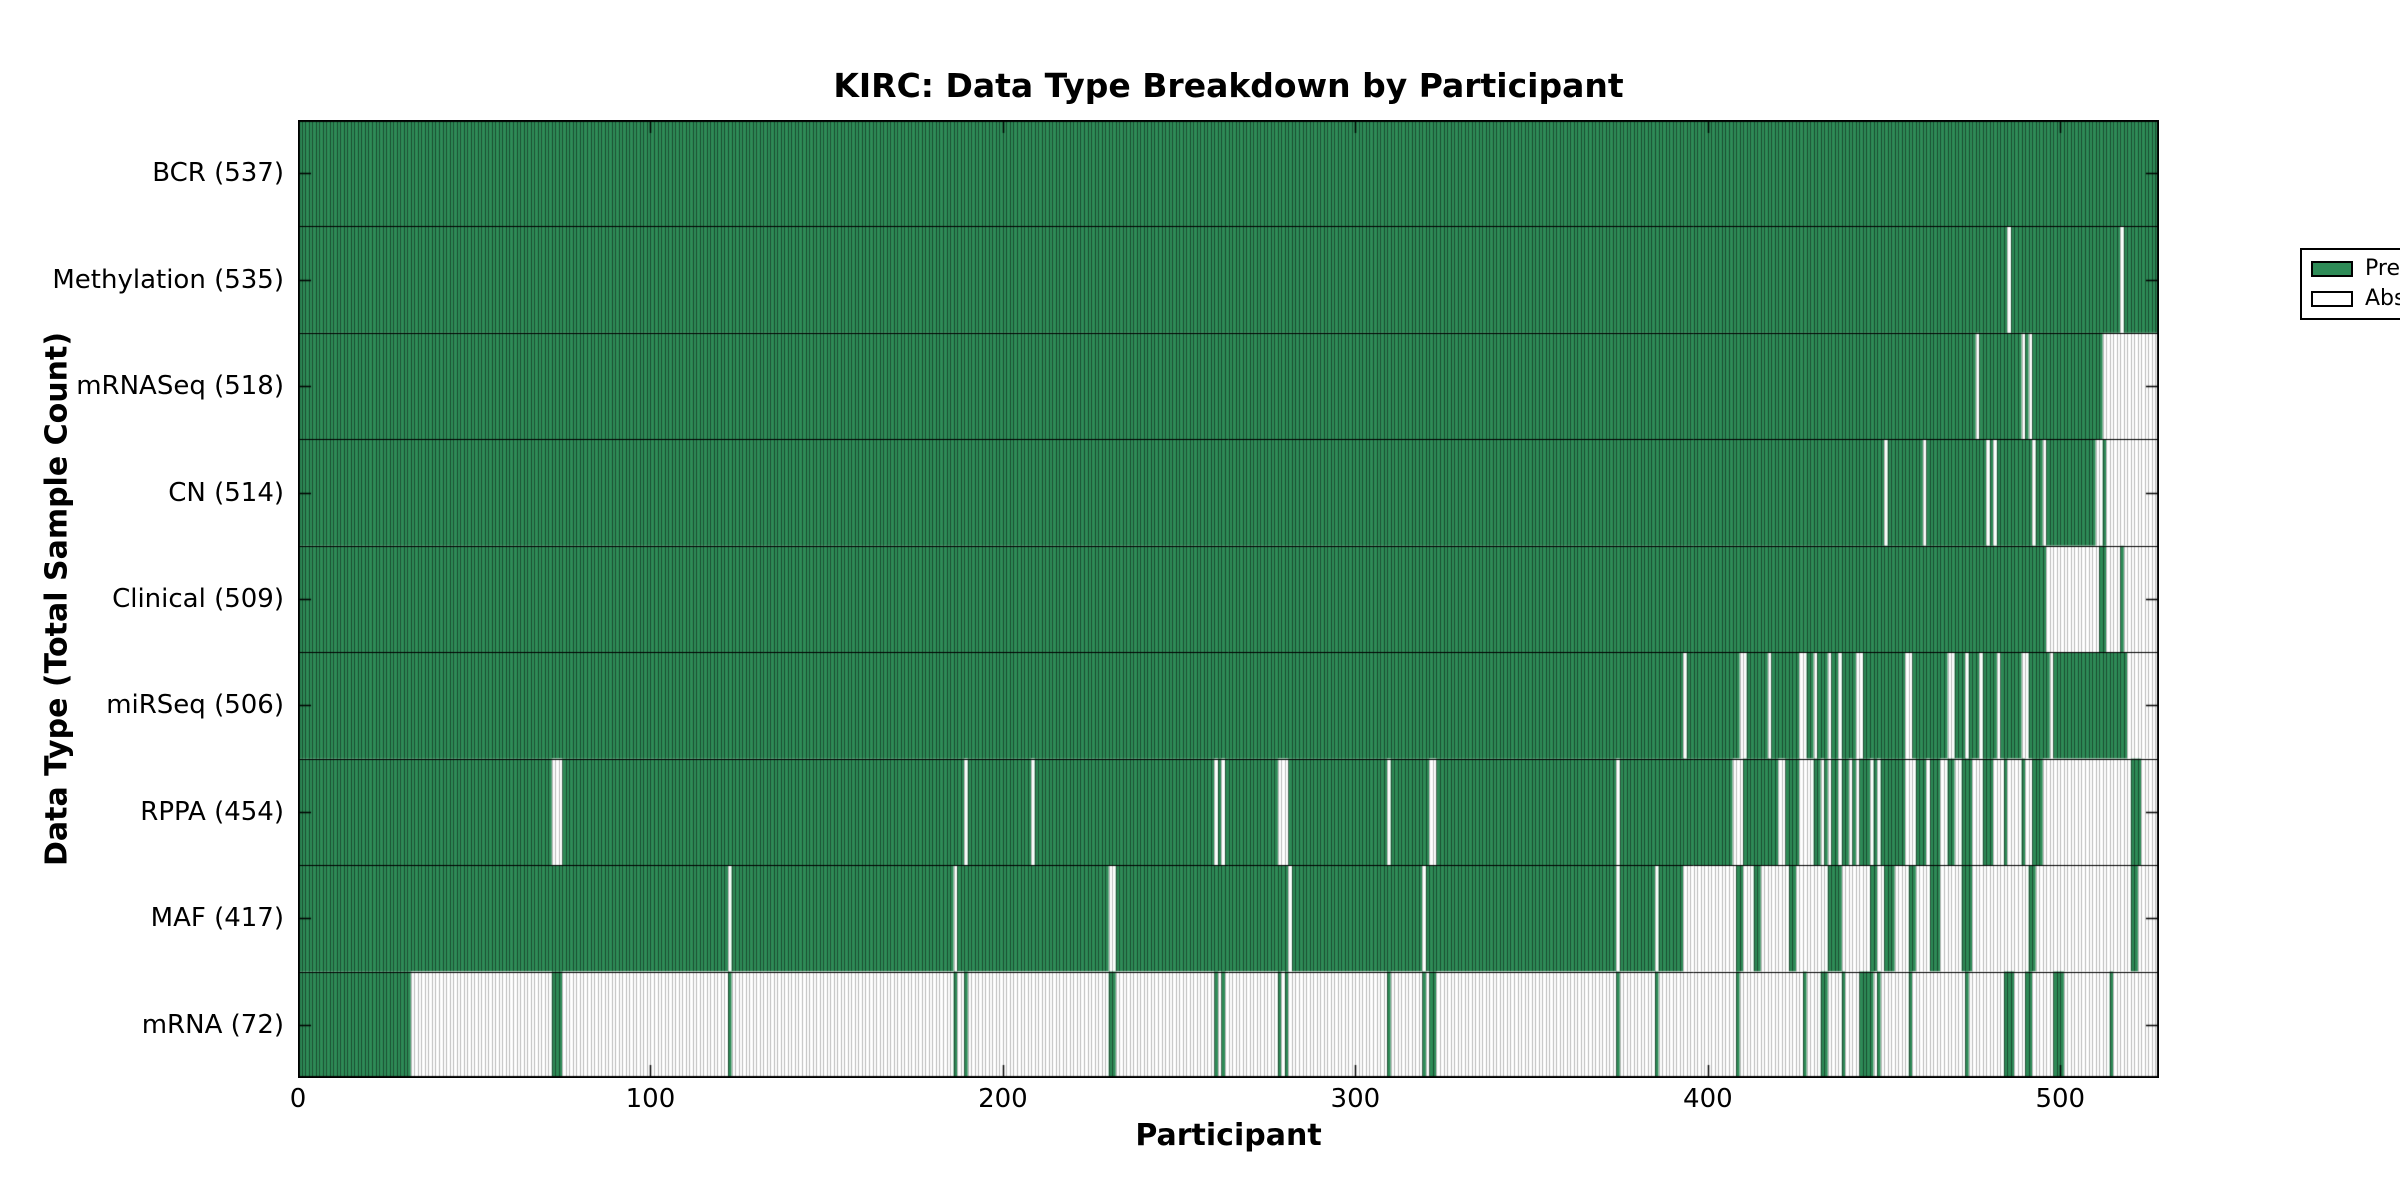  Describe the element at coordinates (226, 492) in the screenshot. I see `y-tick-label: CN (514)` at that location.